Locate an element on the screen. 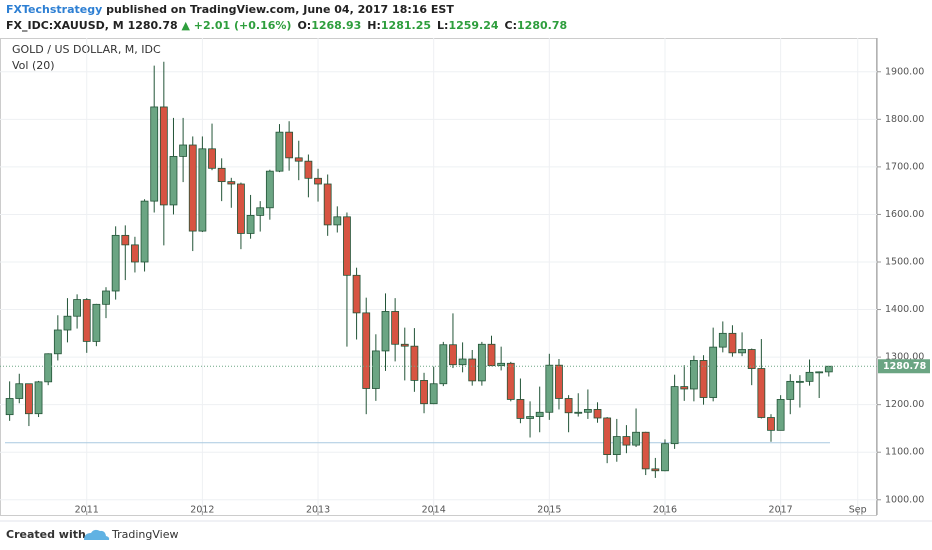  y-tick-label: 1500.00 is located at coordinates (904, 261).